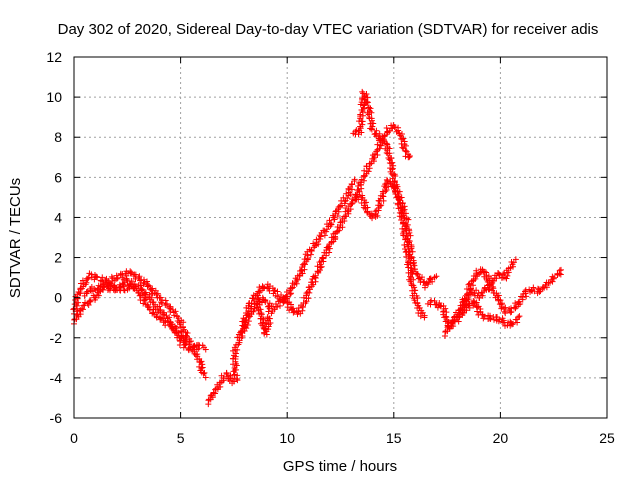 Image resolution: width=640 pixels, height=480 pixels. Describe the element at coordinates (58, 137) in the screenshot. I see `y-tick-label: 8` at that location.